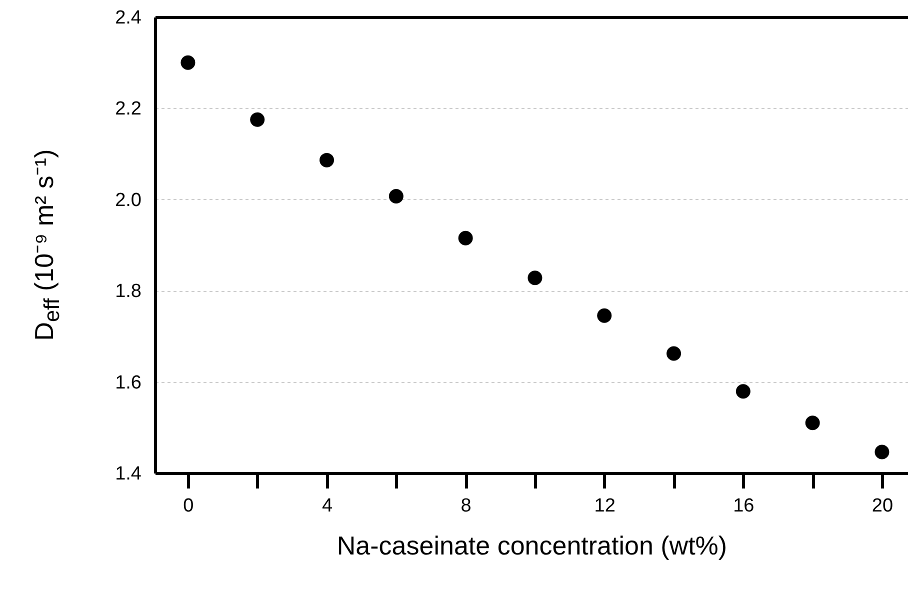  What do you see at coordinates (128, 200) in the screenshot?
I see `y-tick-label: 2.0` at bounding box center [128, 200].